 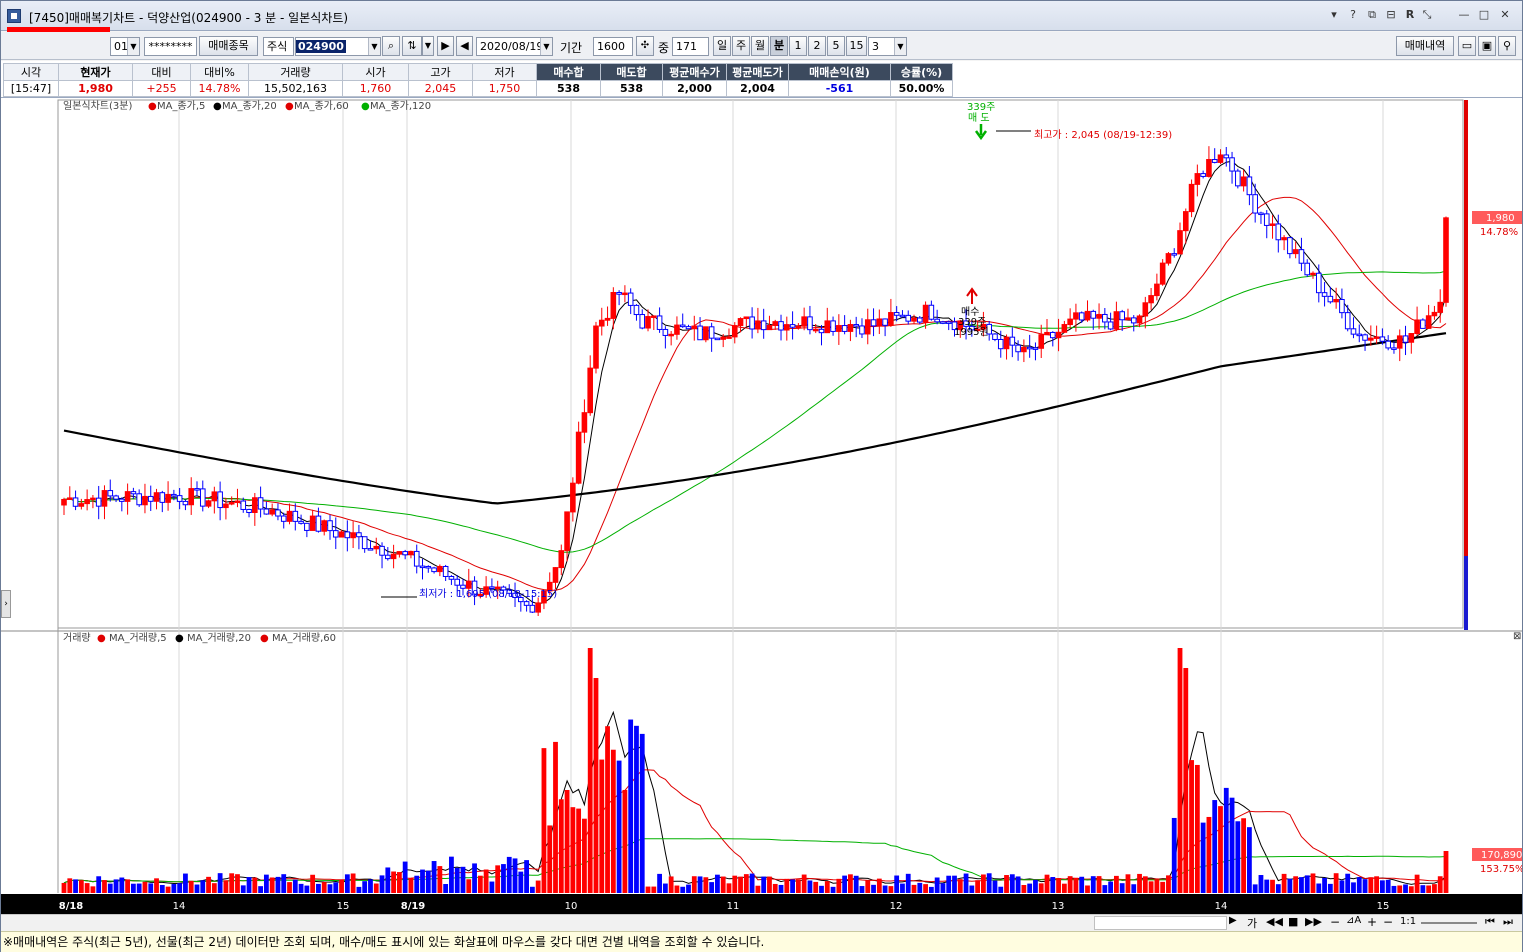 I want to click on folder-icon: ▭, so click(x=1467, y=46).